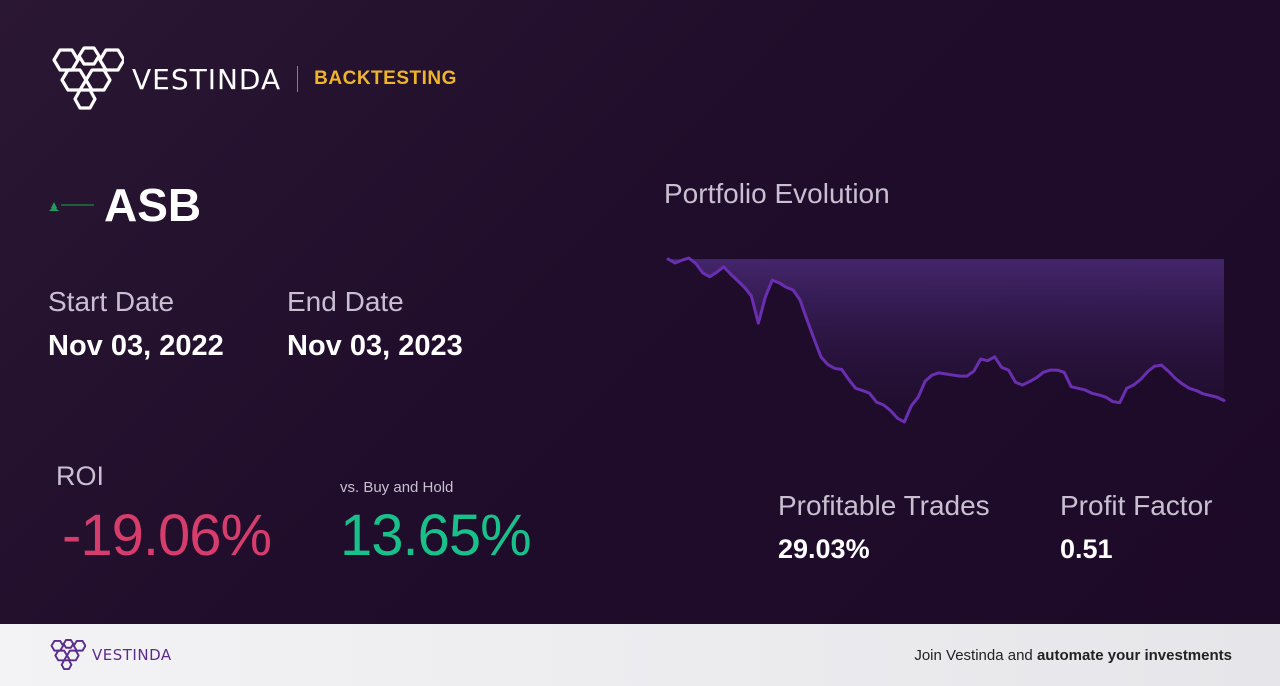 The height and width of the screenshot is (686, 1280). Describe the element at coordinates (111, 301) in the screenshot. I see `start-date-label: Start Date` at that location.